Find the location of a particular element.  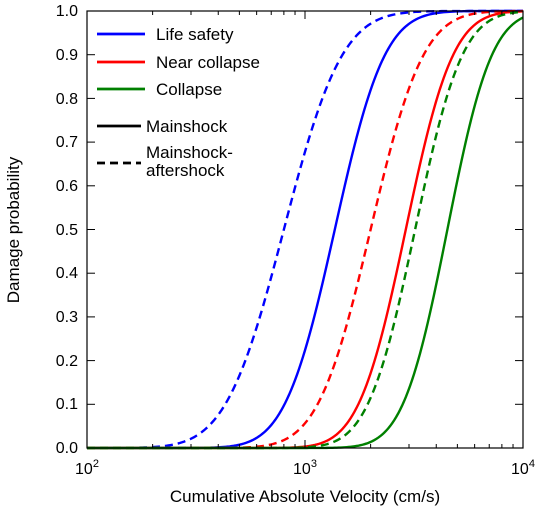

y-axis-label: Damage probability is located at coordinates (13, 229).